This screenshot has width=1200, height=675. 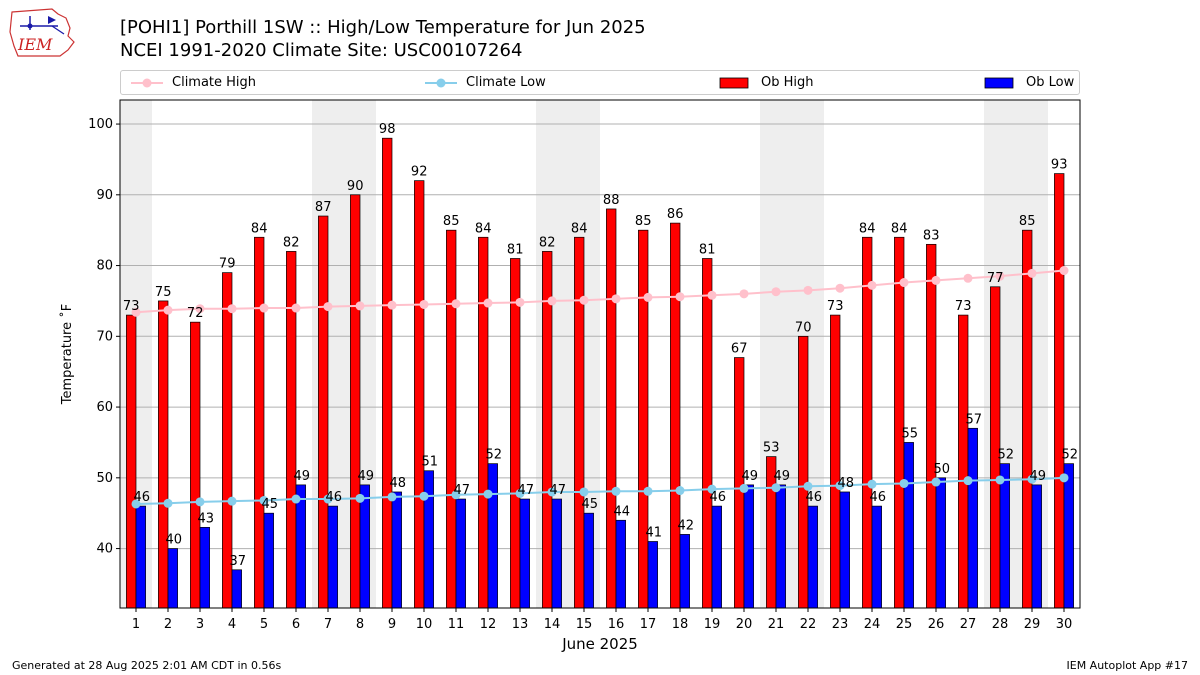 I want to click on x-tick-label: 22, so click(x=808, y=624).